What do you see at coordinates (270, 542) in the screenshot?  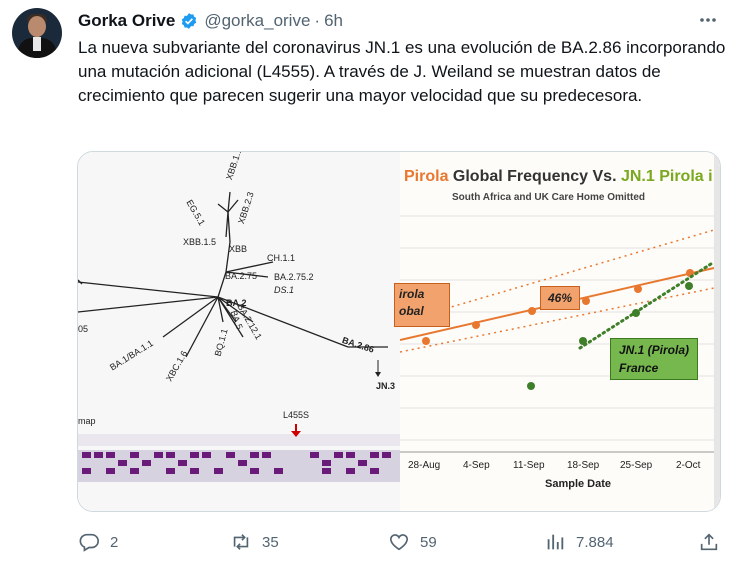 I see `retweet-count: 35` at bounding box center [270, 542].